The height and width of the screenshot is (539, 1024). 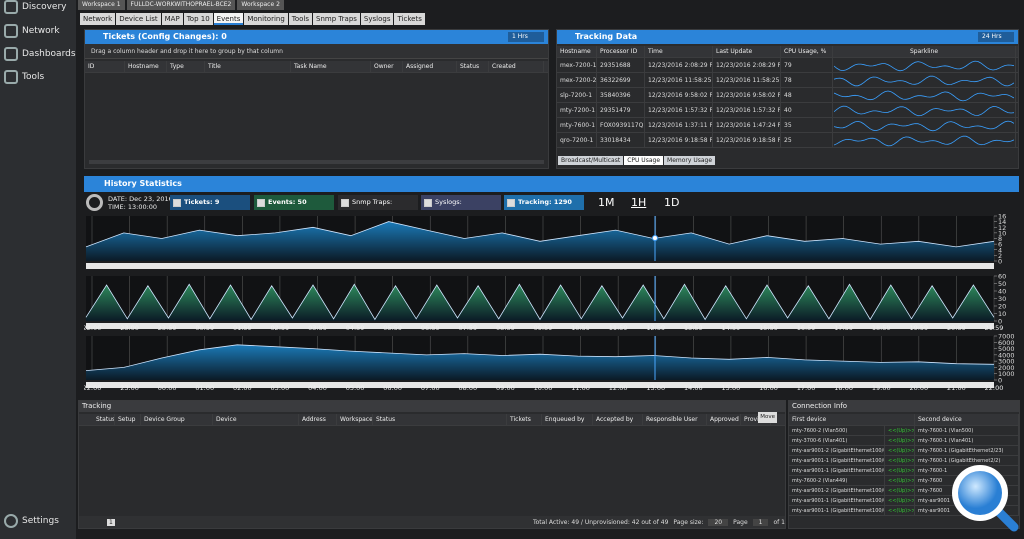 What do you see at coordinates (567, 419) in the screenshot?
I see `column-header: Enqueued by` at bounding box center [567, 419].